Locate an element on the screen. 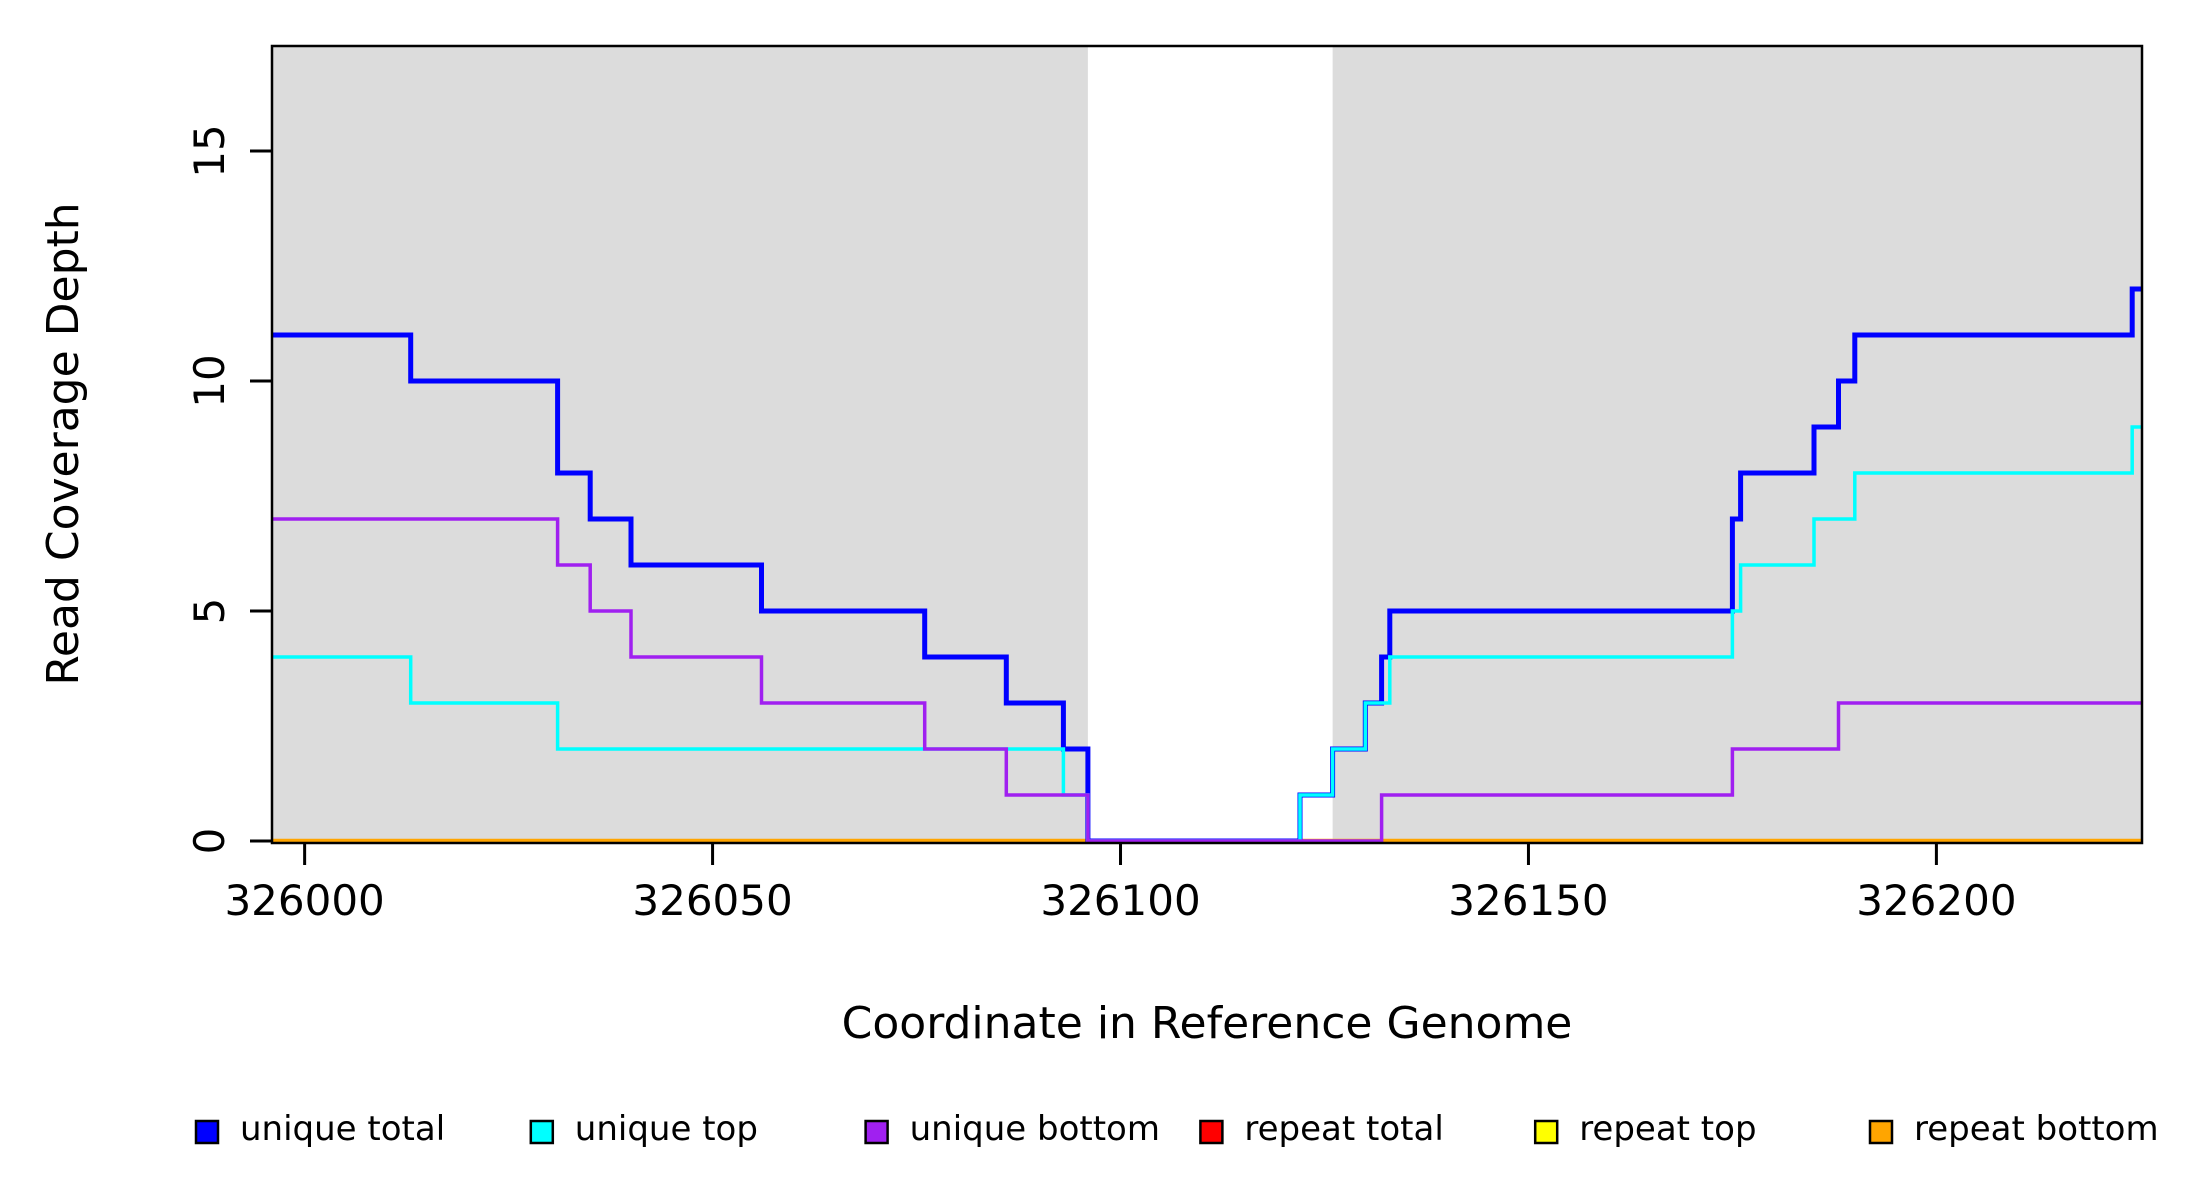 Image resolution: width=2200 pixels, height=1204 pixels. legend-item-unique-bottom: unique bottom is located at coordinates (1012, 1129).